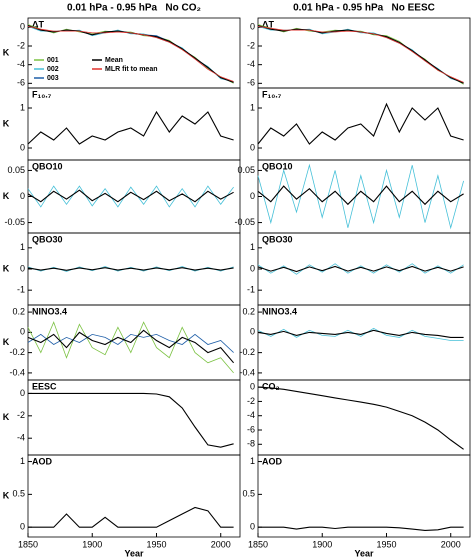 This screenshot has width=474, height=557. I want to click on legend-label: MLR fit to mean, so click(131, 69).